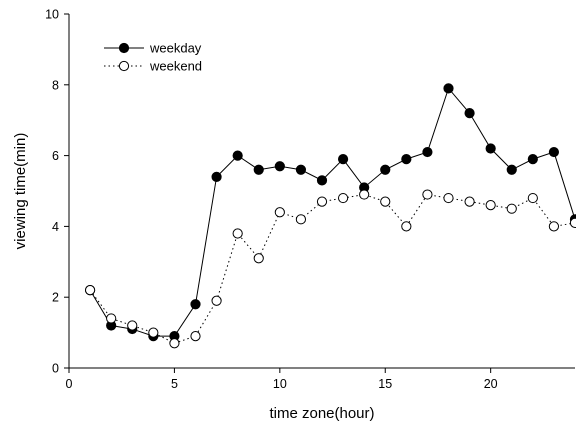 Image resolution: width=576 pixels, height=427 pixels. Describe the element at coordinates (124, 48) in the screenshot. I see `legend-marker-weekday` at that location.